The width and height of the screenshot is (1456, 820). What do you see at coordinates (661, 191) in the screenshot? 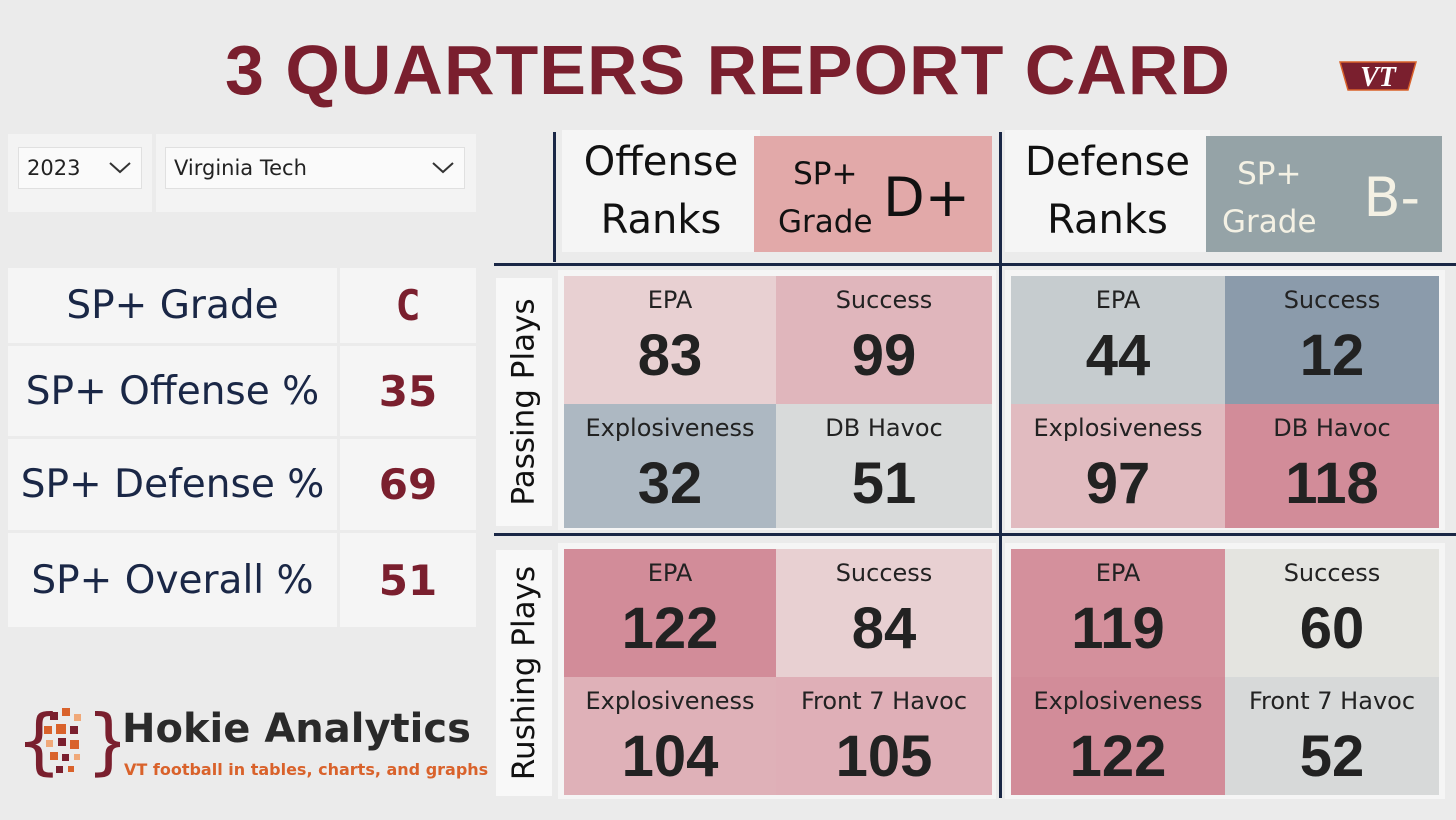
I see `offense-ranks-header: Offense Ranks` at bounding box center [661, 191].